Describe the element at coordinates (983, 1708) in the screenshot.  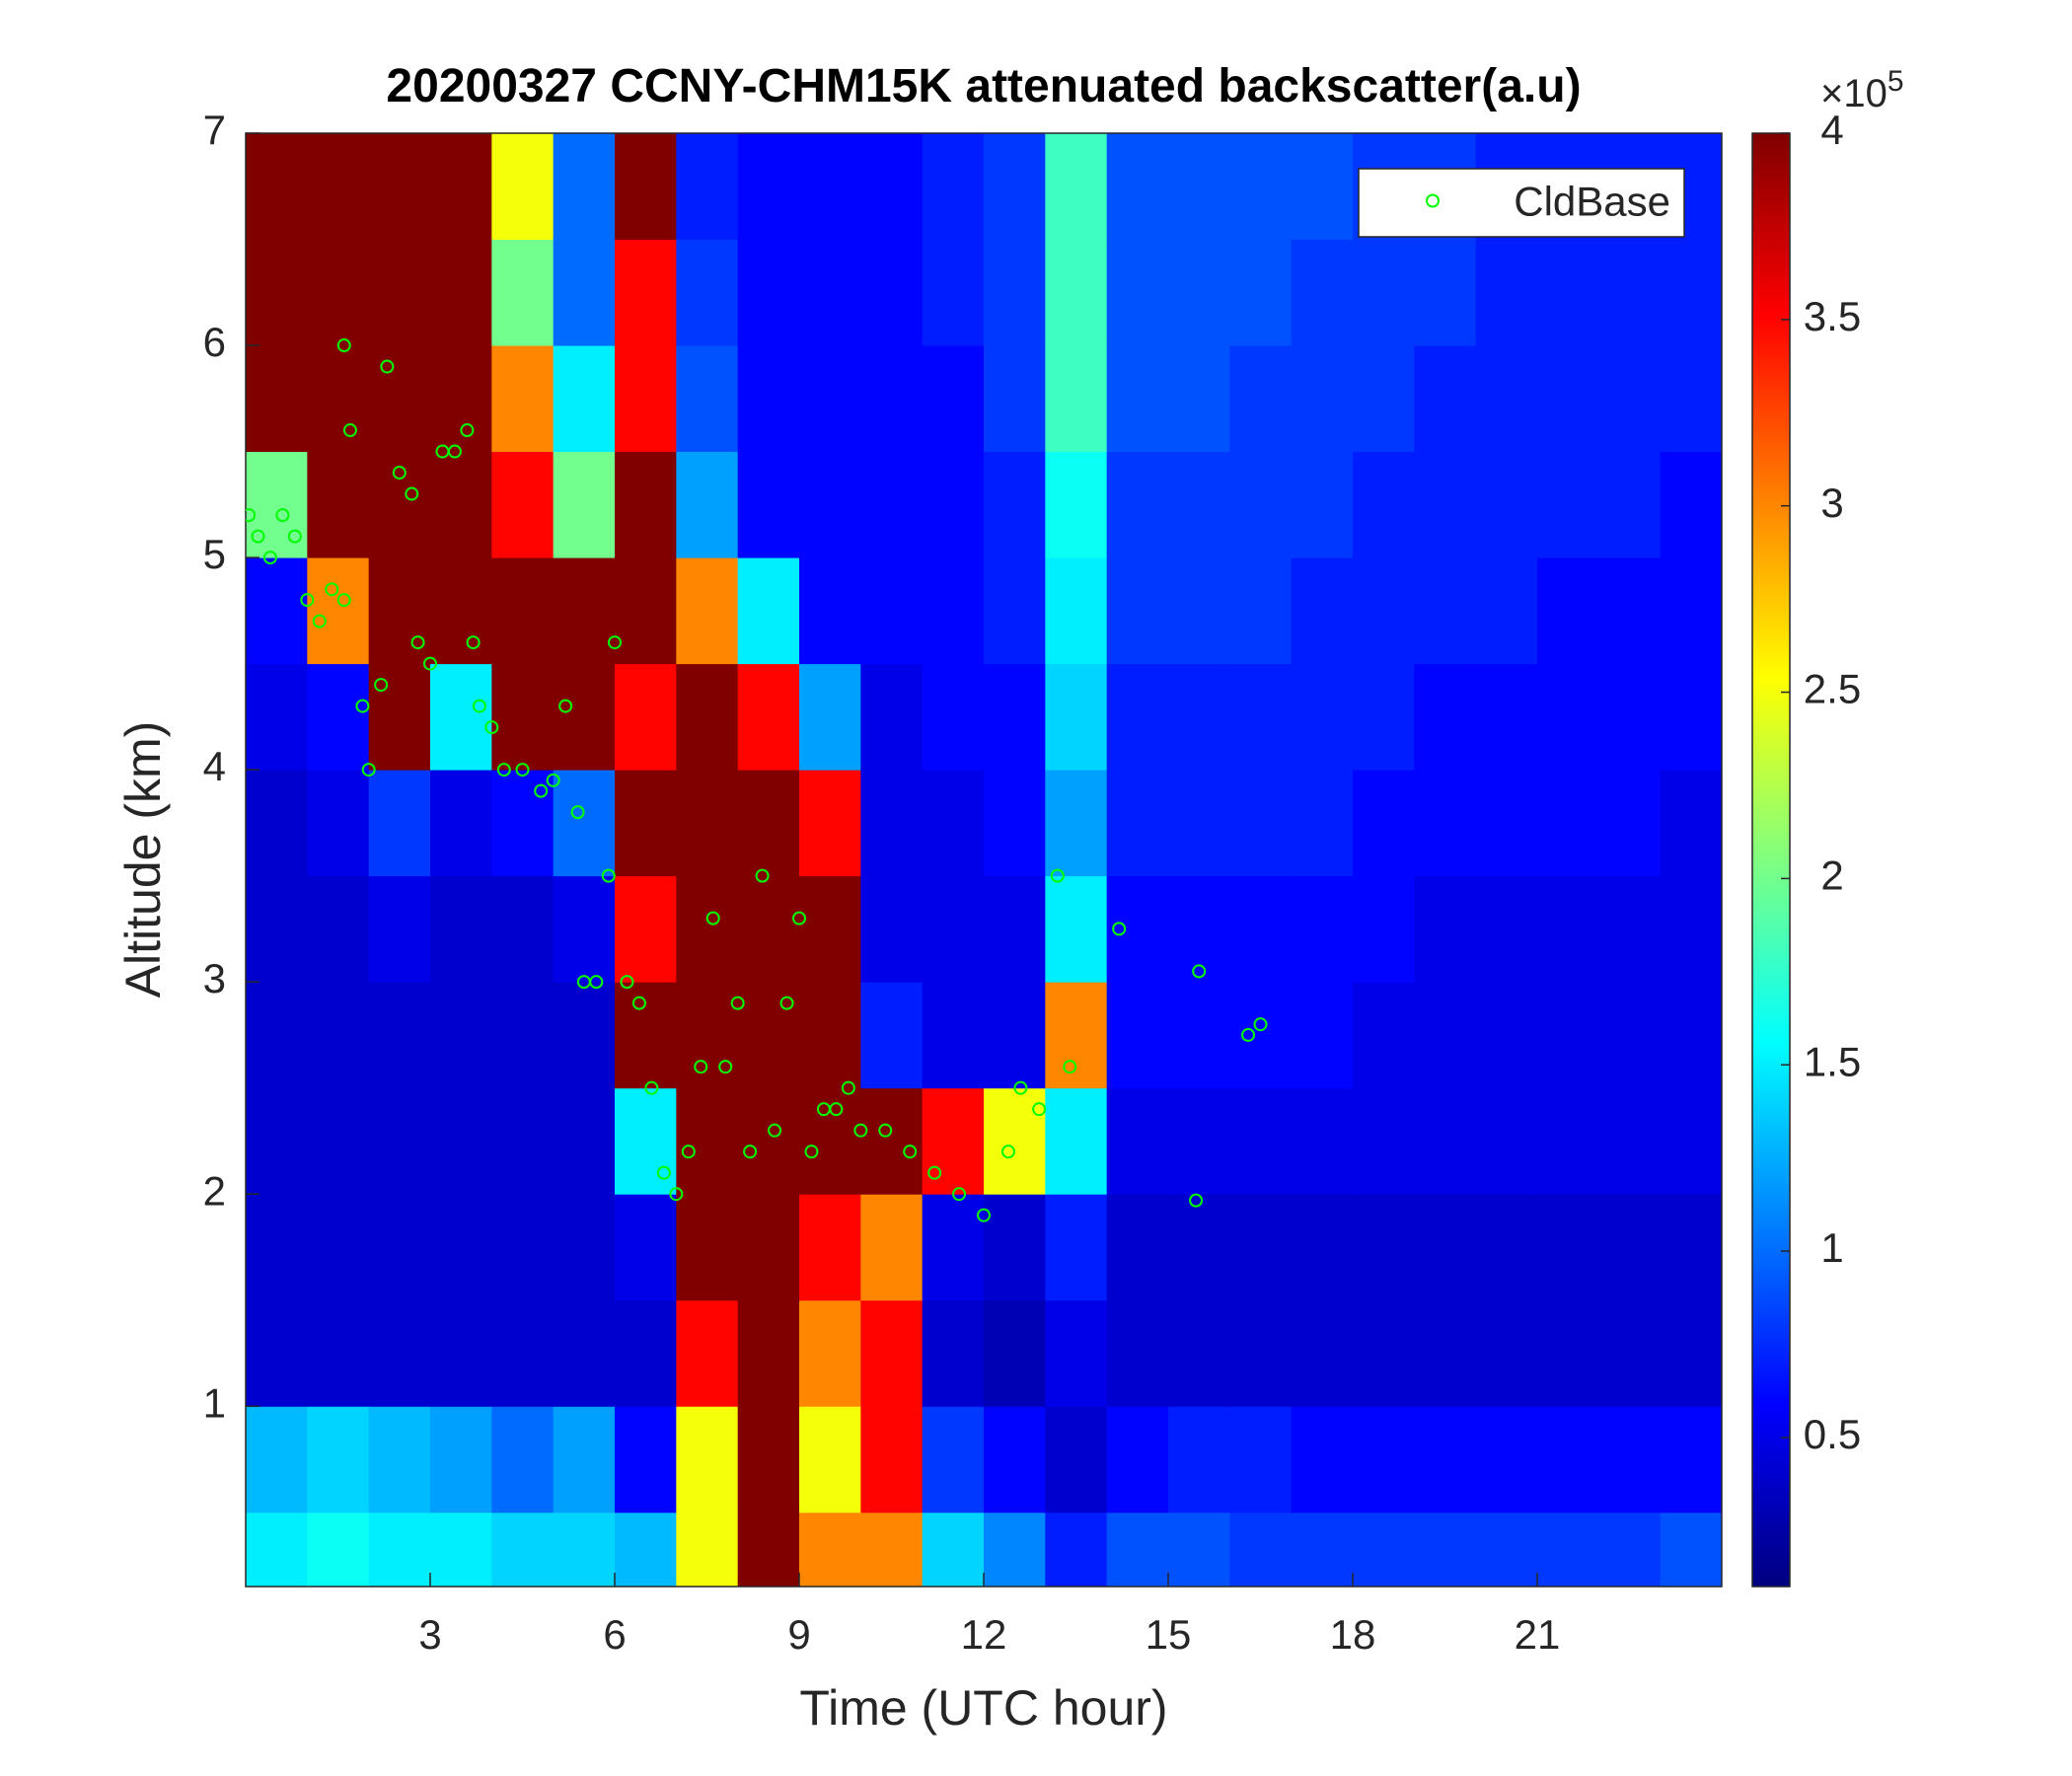
I see `x-axis-label: Time (UTC hour)` at that location.